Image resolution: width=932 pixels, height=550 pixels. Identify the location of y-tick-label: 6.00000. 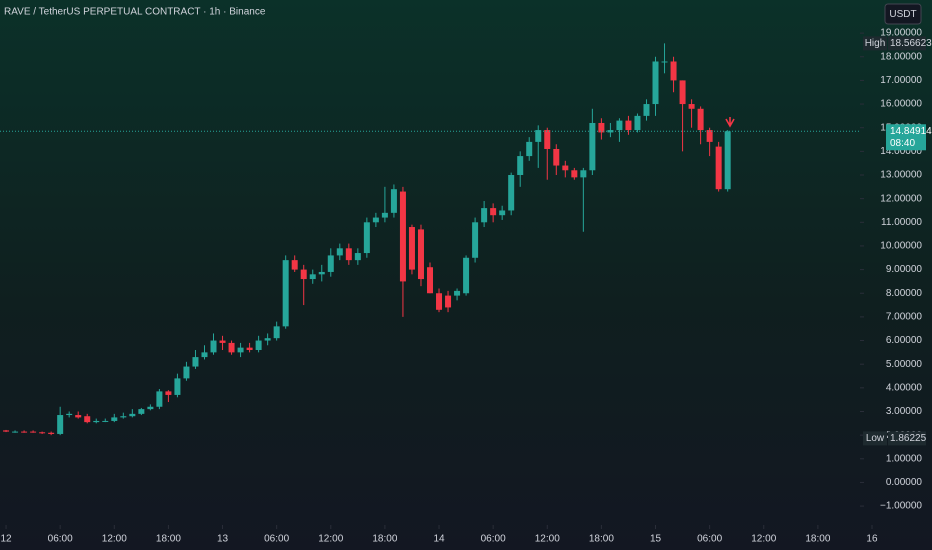
(904, 340).